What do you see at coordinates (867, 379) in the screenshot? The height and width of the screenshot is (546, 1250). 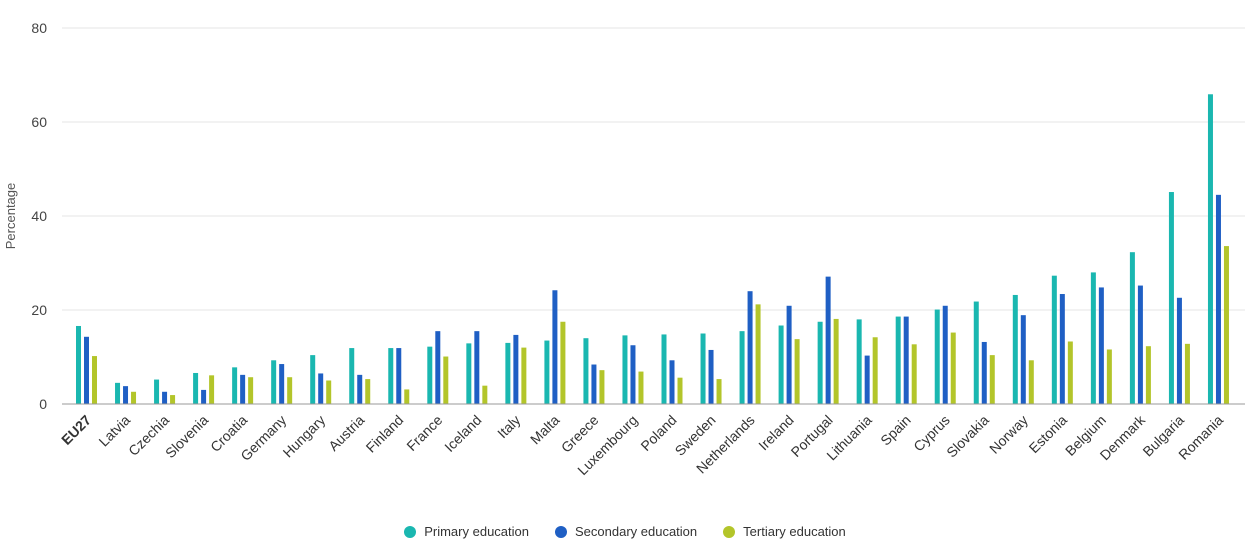 I see `bar-lithuania-secondary` at bounding box center [867, 379].